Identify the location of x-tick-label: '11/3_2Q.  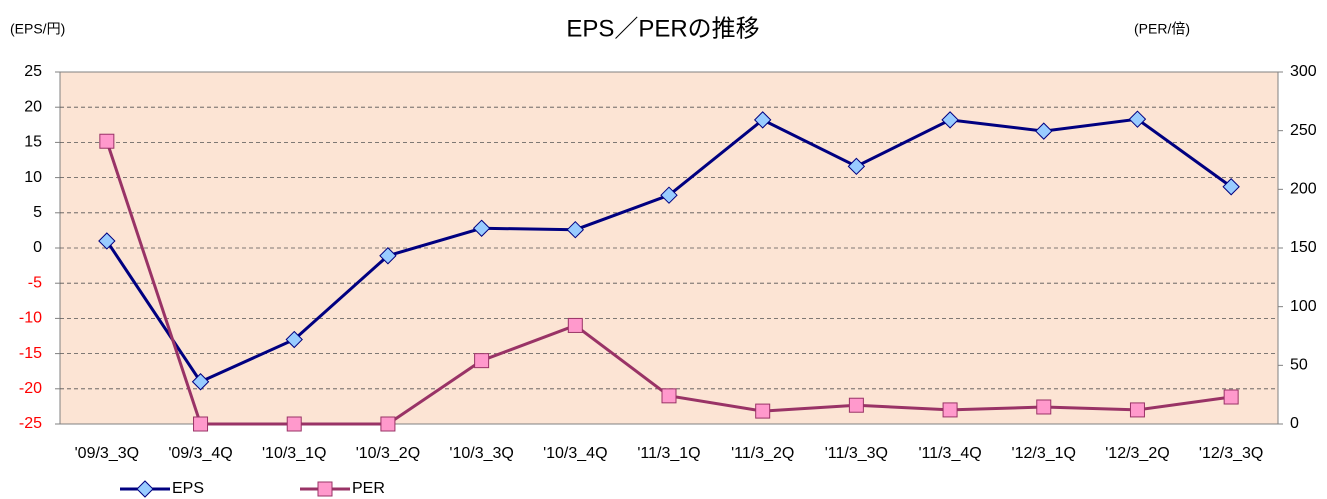
(762, 453).